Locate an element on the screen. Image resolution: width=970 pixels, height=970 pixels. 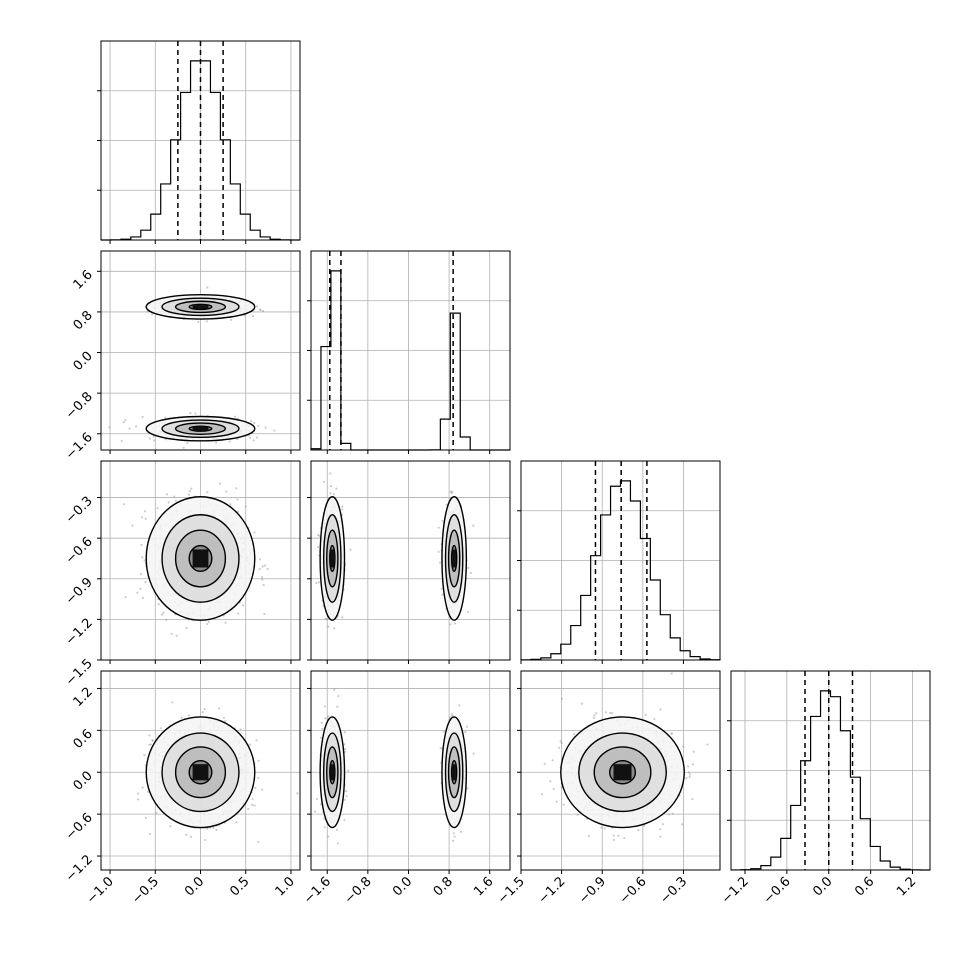
y-tick-label-1-3: 0.8 is located at coordinates (83, 320).